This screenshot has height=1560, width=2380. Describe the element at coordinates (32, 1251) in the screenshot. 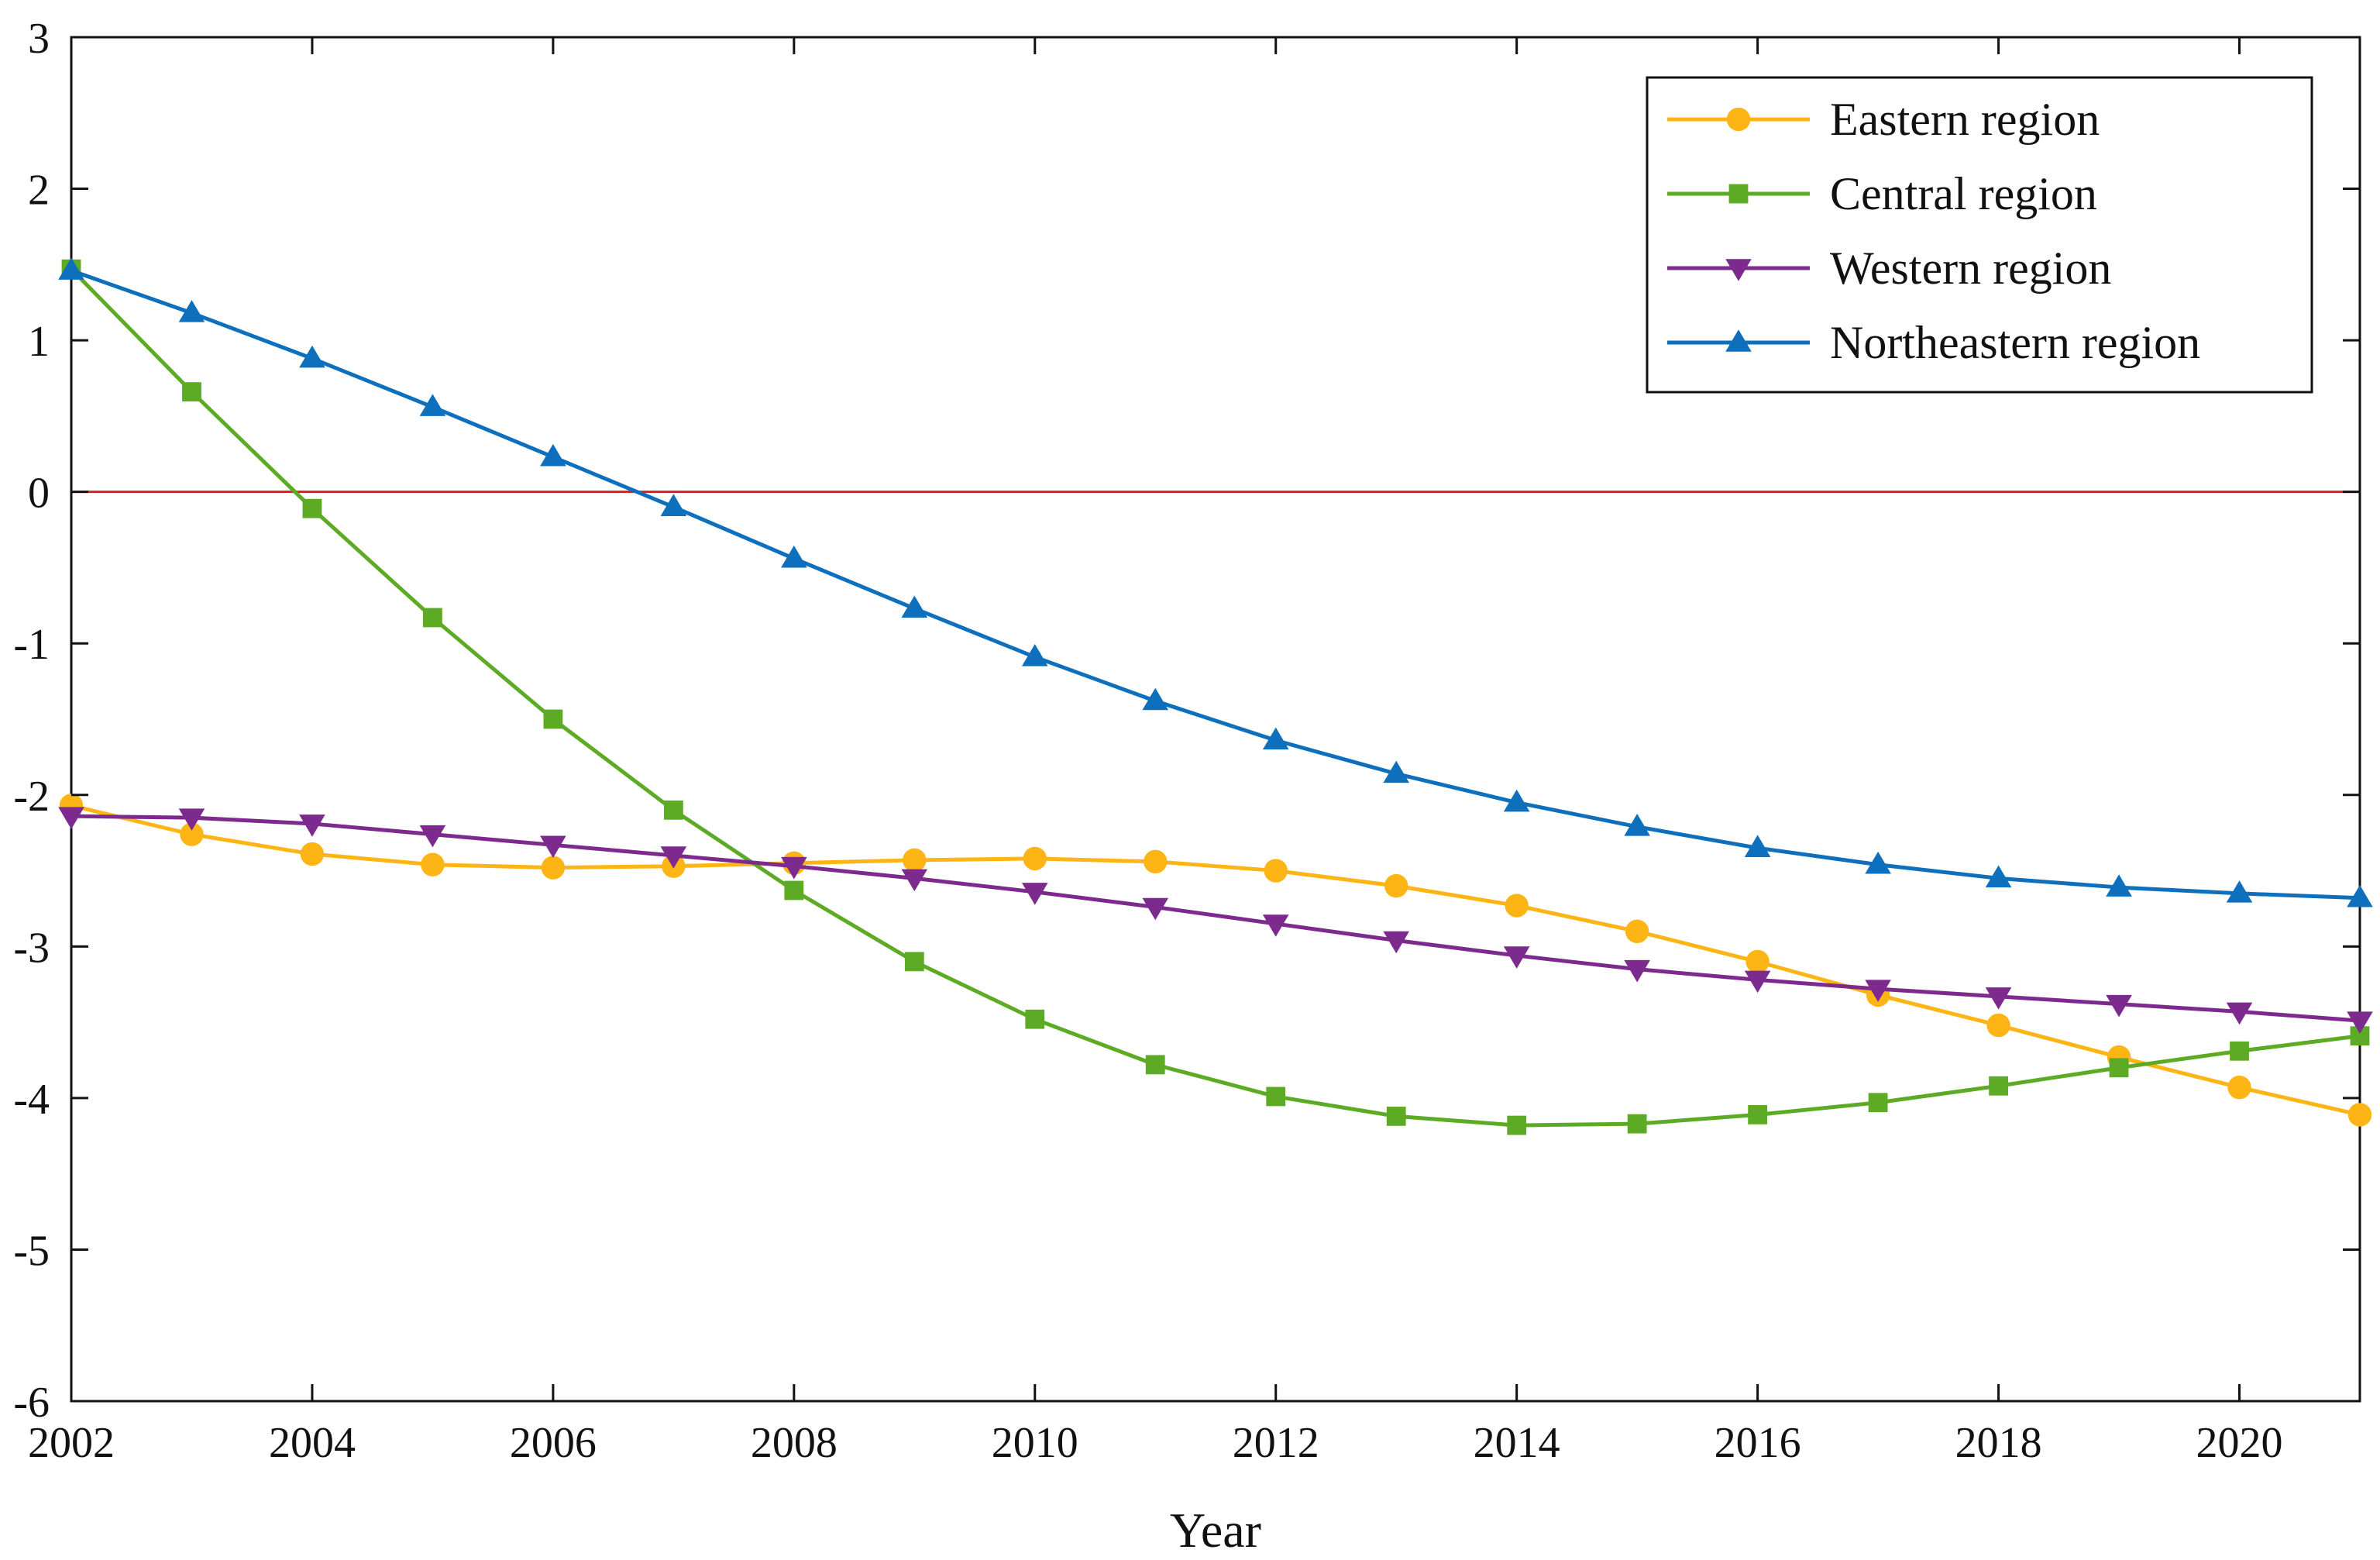

I see `y-tick-label: -5` at that location.